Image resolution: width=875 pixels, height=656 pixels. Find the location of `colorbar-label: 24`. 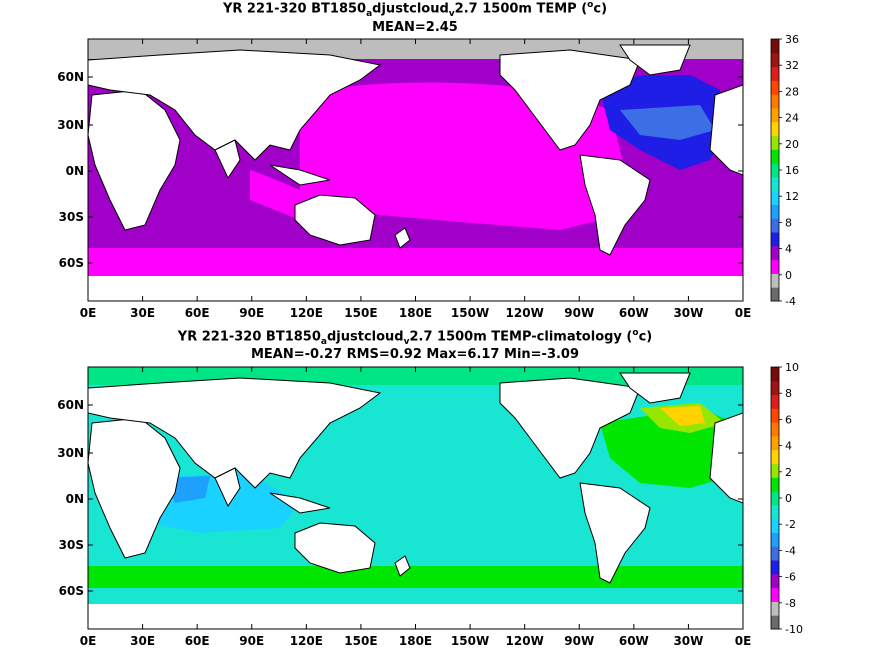

colorbar-label: 24 is located at coordinates (792, 118).